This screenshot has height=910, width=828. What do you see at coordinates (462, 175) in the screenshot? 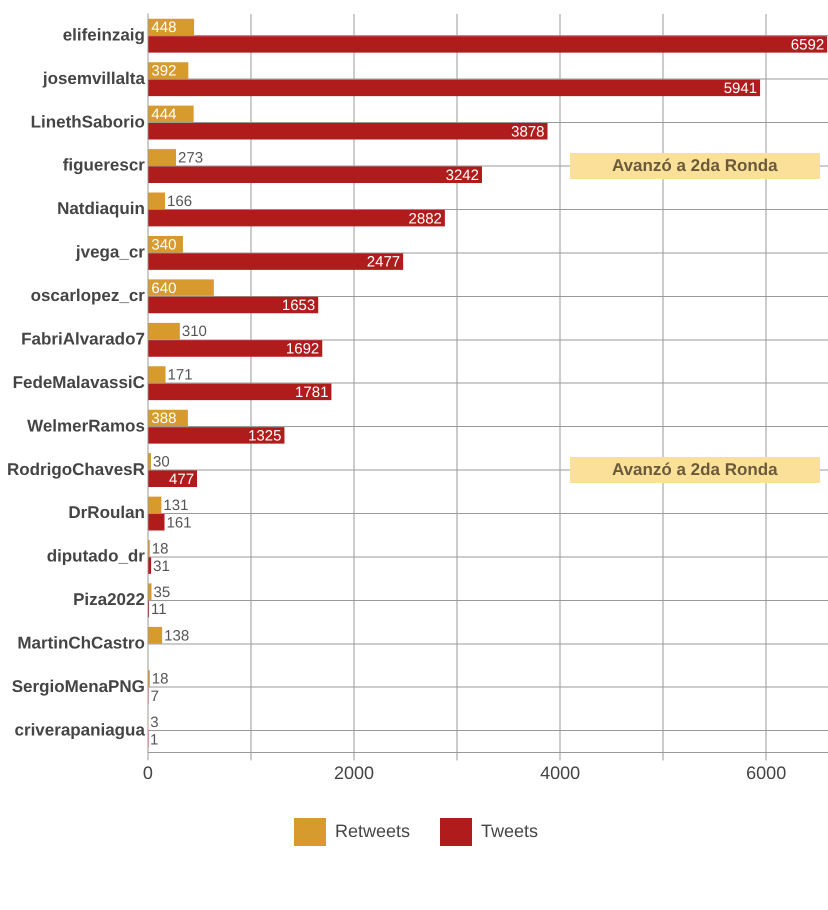
I see `data-label: 3242` at bounding box center [462, 175].